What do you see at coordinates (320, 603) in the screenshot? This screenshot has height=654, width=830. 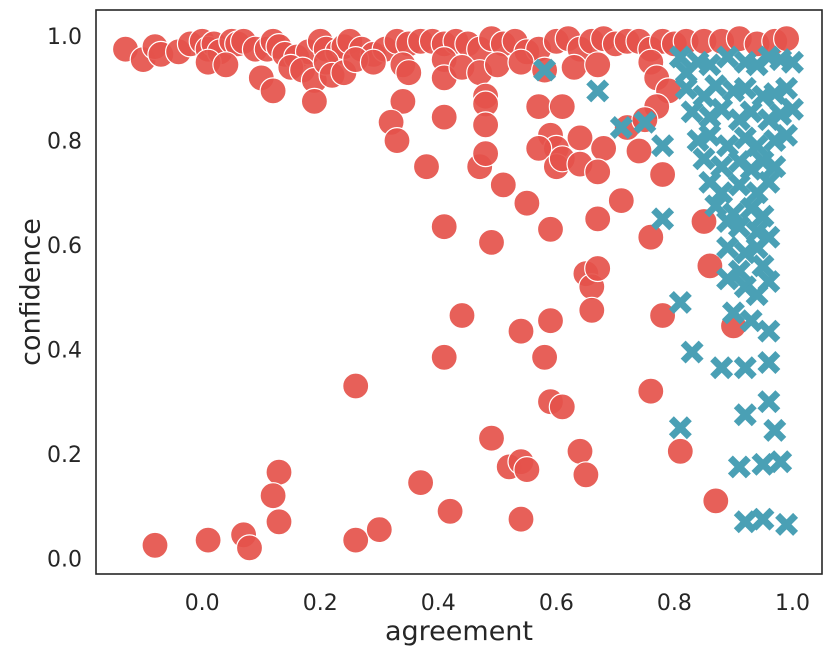 I see `x-tick-label: 0.2` at bounding box center [320, 603].